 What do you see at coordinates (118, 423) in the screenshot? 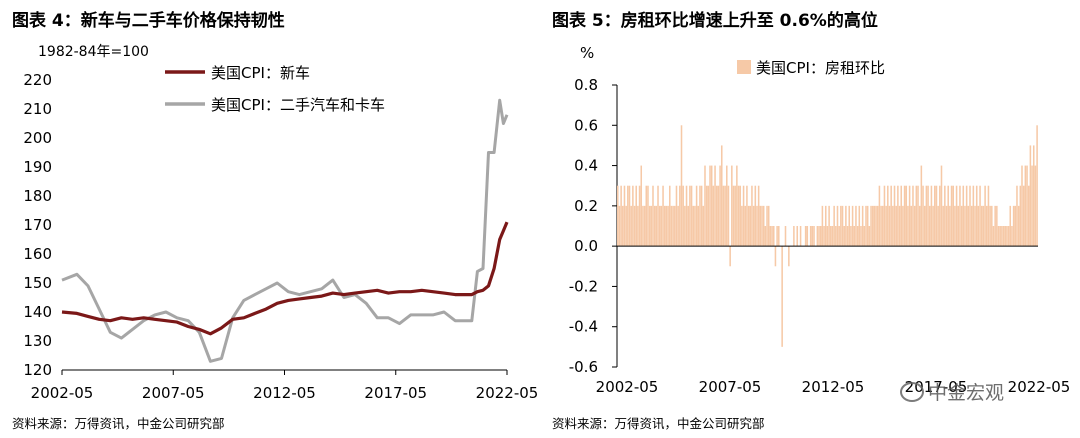
I see `left-figure-source: 资料来源：万得资讯，中金公司研究部` at bounding box center [118, 423].